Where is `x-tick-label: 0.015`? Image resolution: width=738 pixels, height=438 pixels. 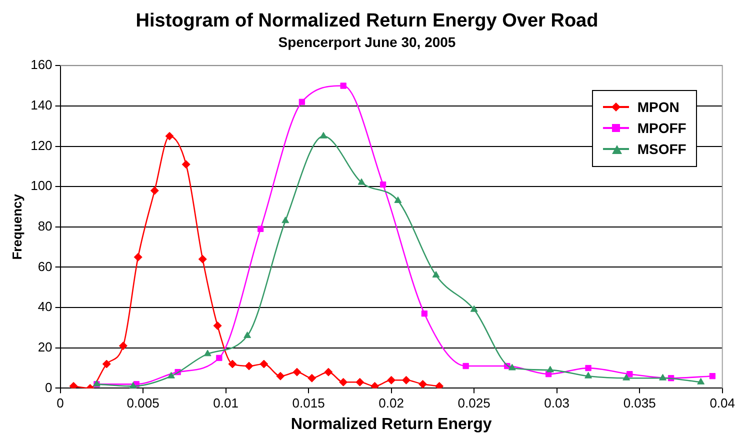
x-tick-label: 0.015 is located at coordinates (308, 403).